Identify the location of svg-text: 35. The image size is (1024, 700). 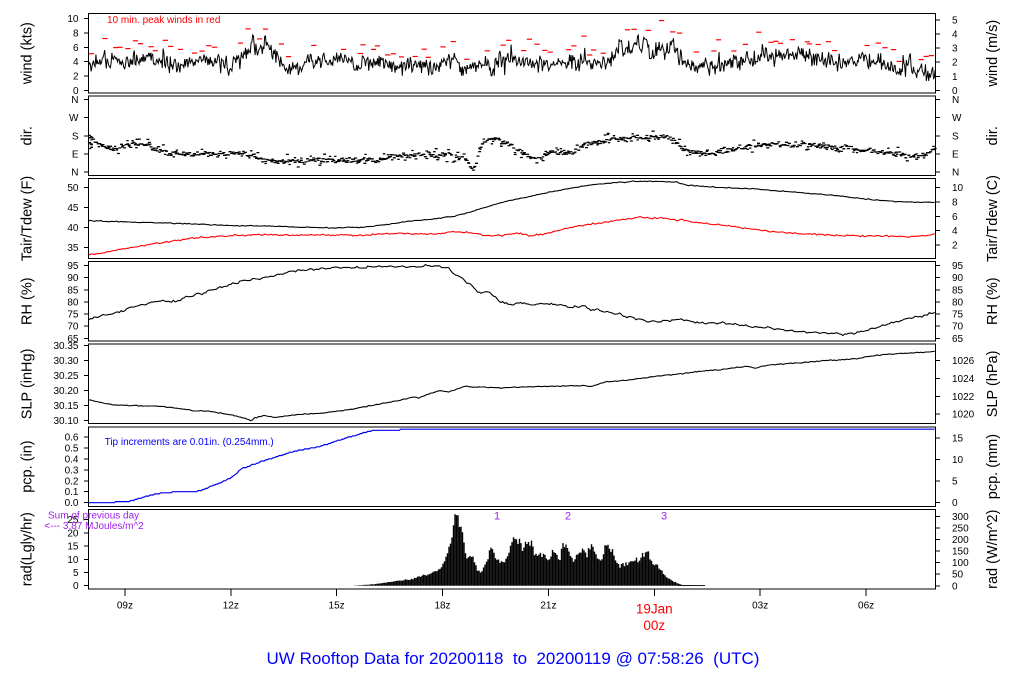
(73, 248).